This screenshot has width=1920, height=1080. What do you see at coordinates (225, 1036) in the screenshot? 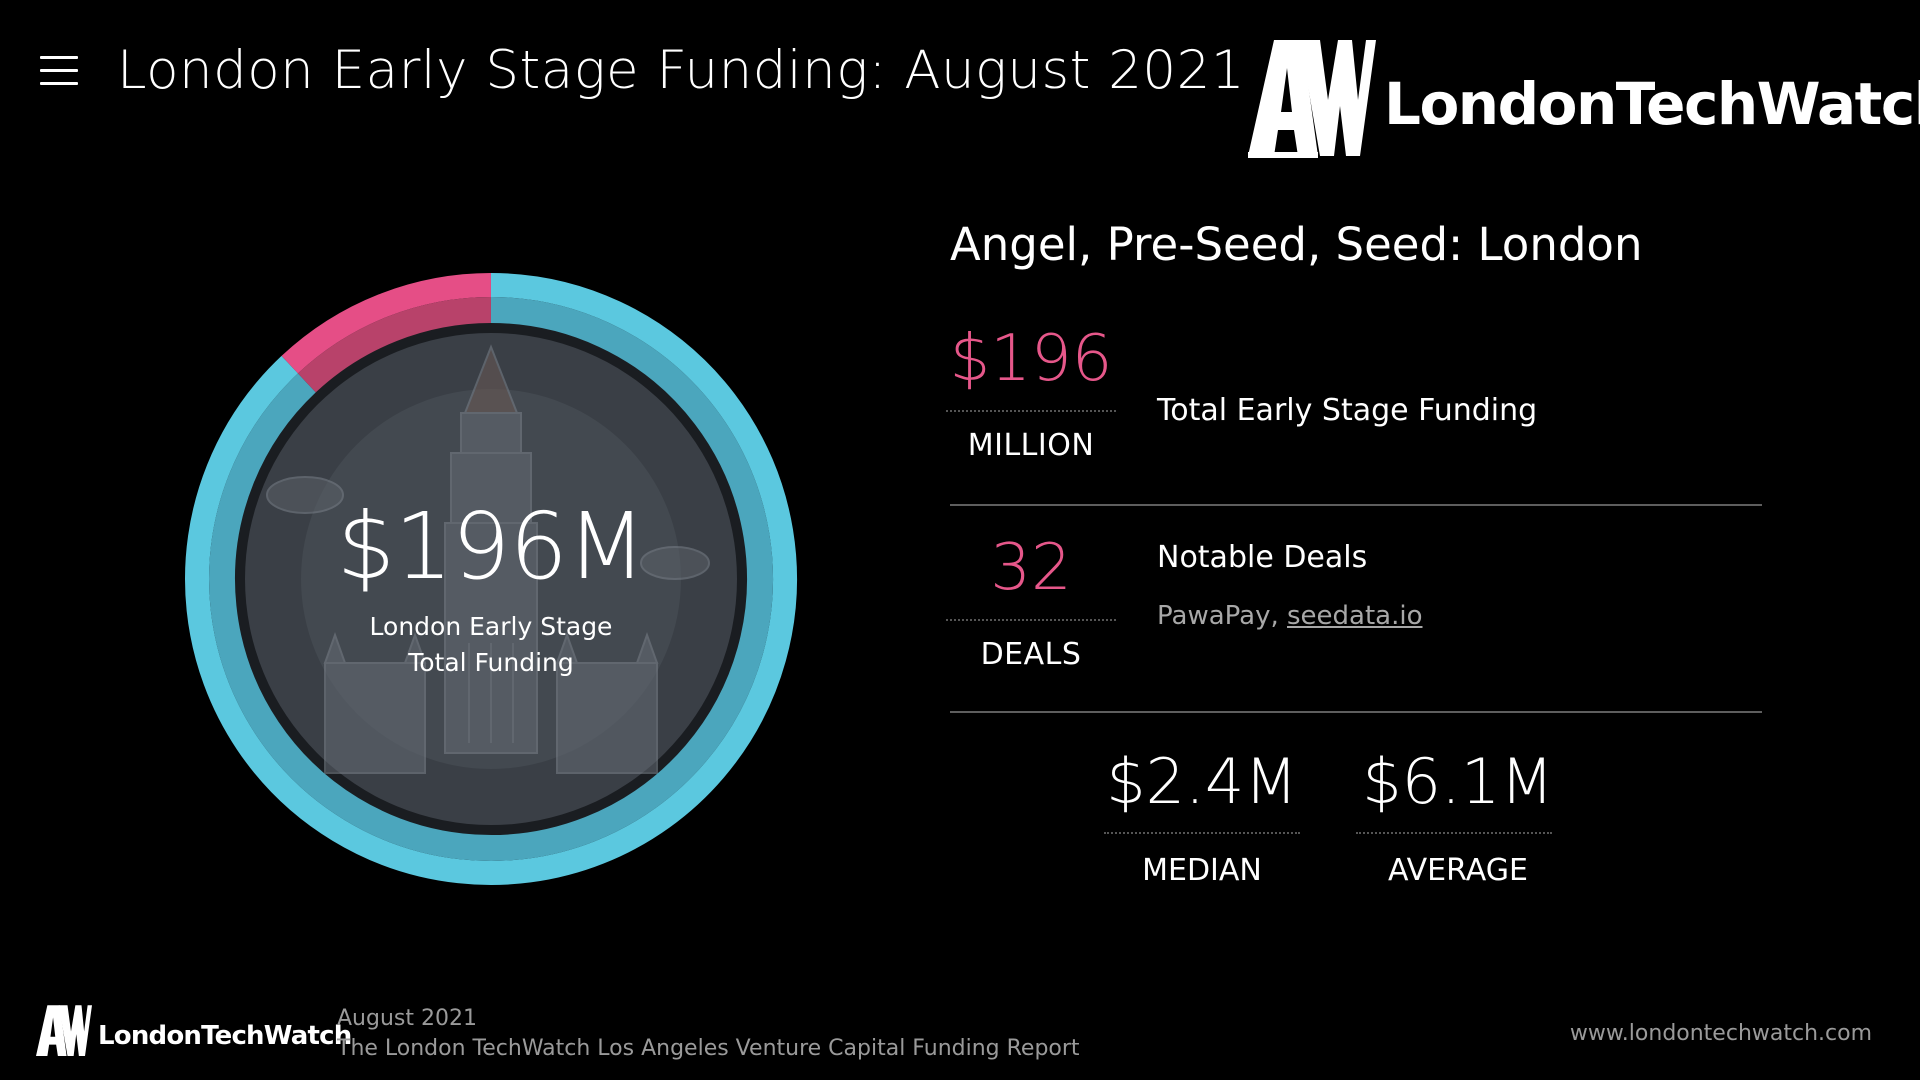
I see `footer-brand-name: LondonTechWatch` at bounding box center [225, 1036].